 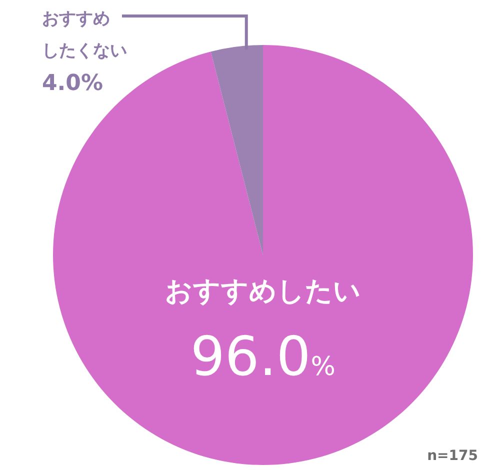 I want to click on slice-label: おすすめしたくない, so click(x=84, y=35).